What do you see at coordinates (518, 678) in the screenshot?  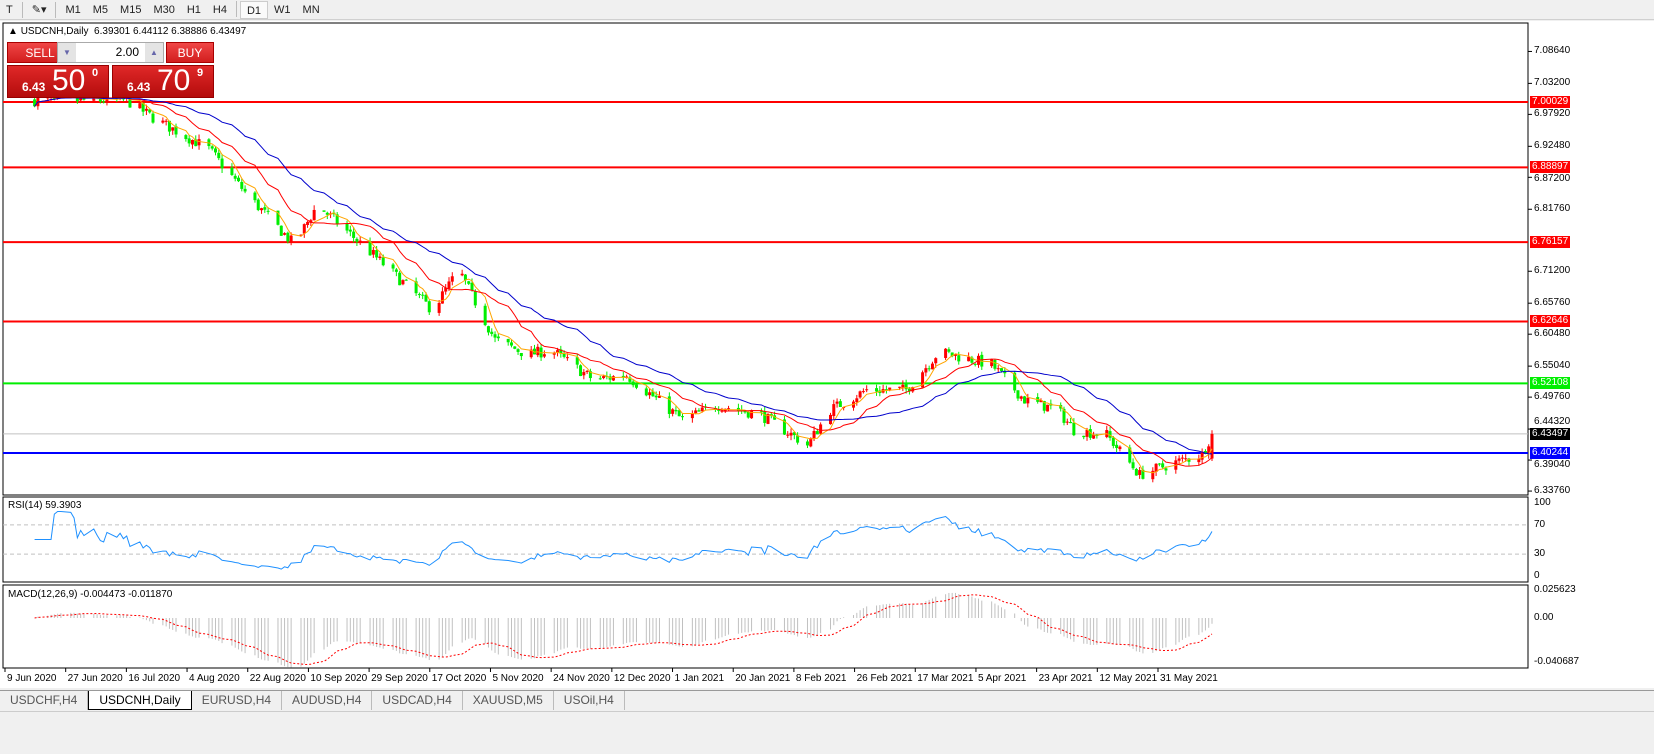 I see `date-axis-label: 5 Nov 2020` at bounding box center [518, 678].